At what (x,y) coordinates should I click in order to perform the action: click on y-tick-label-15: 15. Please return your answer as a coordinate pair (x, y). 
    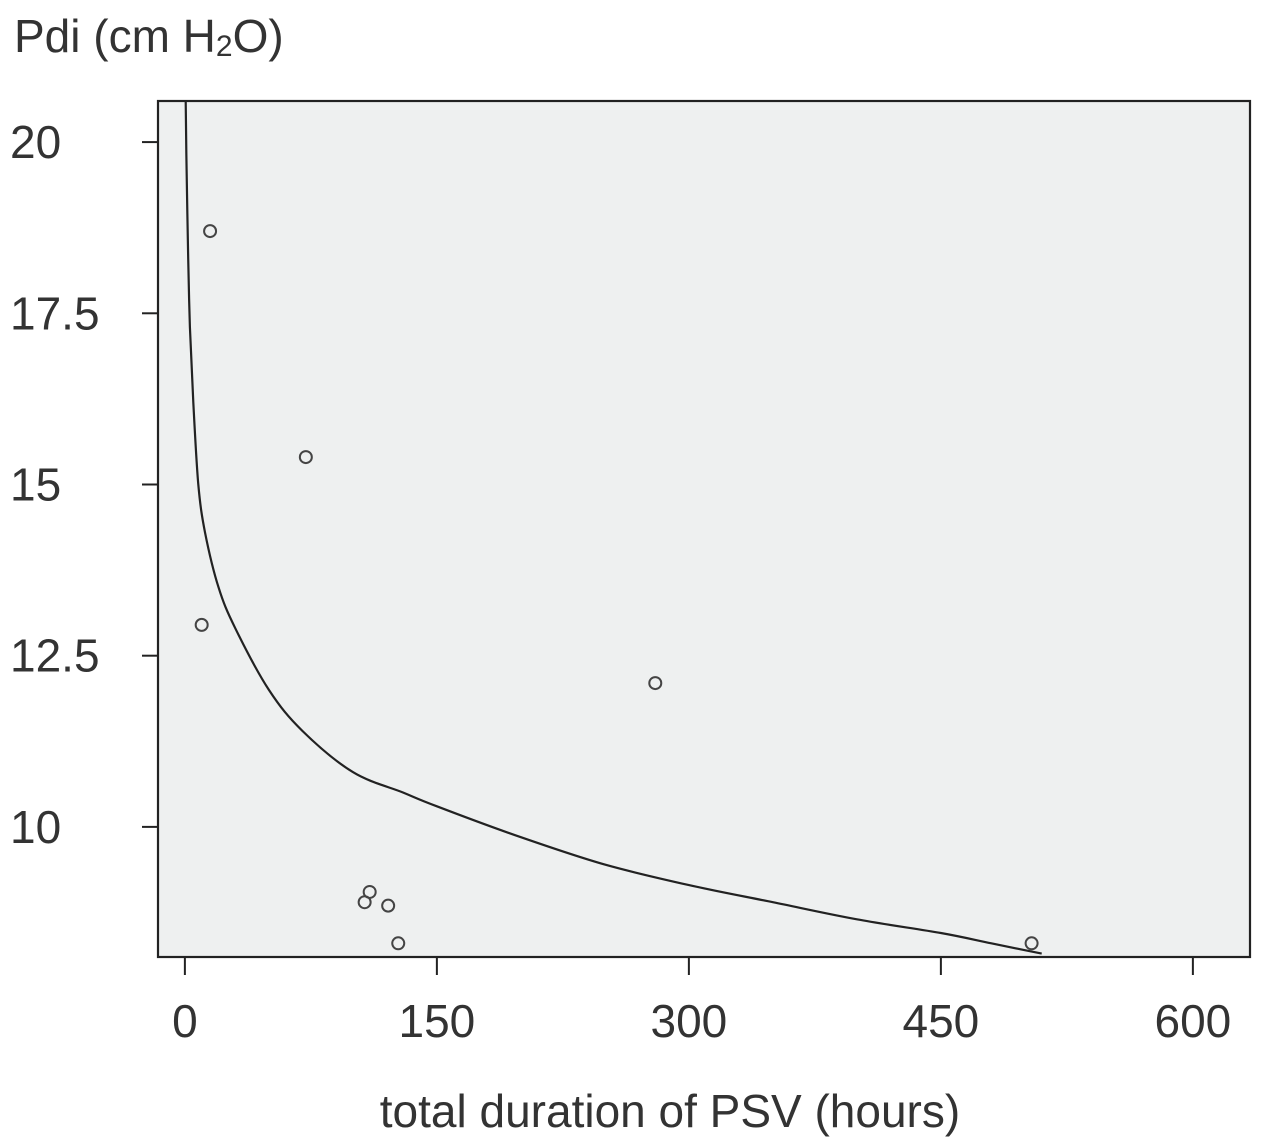
    Looking at the image, I should click on (35, 484).